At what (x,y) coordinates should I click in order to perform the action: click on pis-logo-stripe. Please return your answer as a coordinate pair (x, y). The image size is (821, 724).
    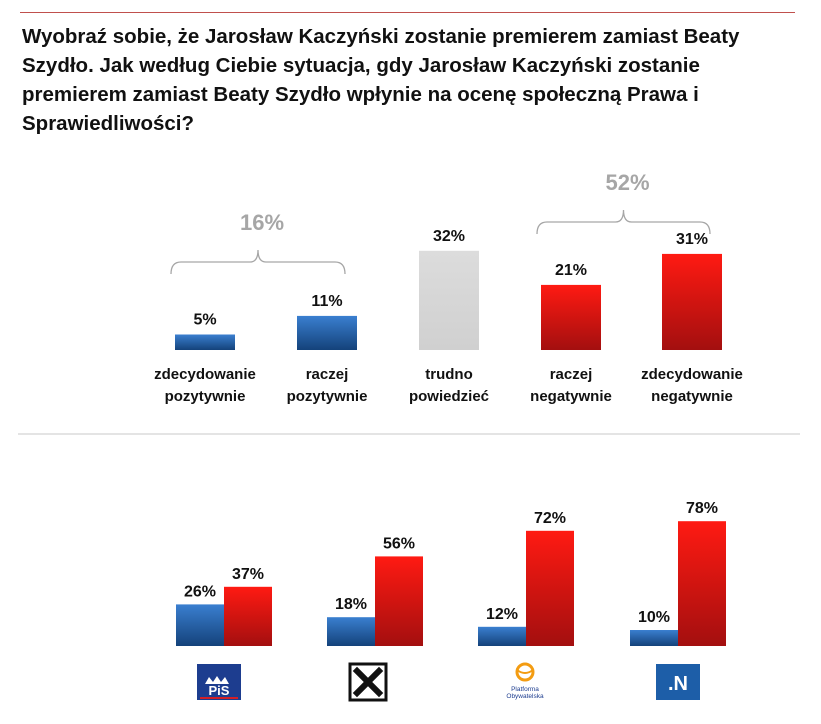
    Looking at the image, I should click on (219, 698).